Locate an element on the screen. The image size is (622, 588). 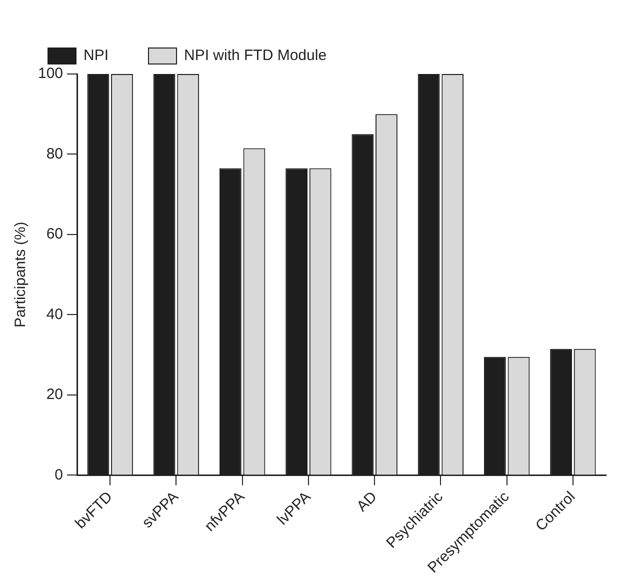
y-tick-label: 20 is located at coordinates (55, 395).